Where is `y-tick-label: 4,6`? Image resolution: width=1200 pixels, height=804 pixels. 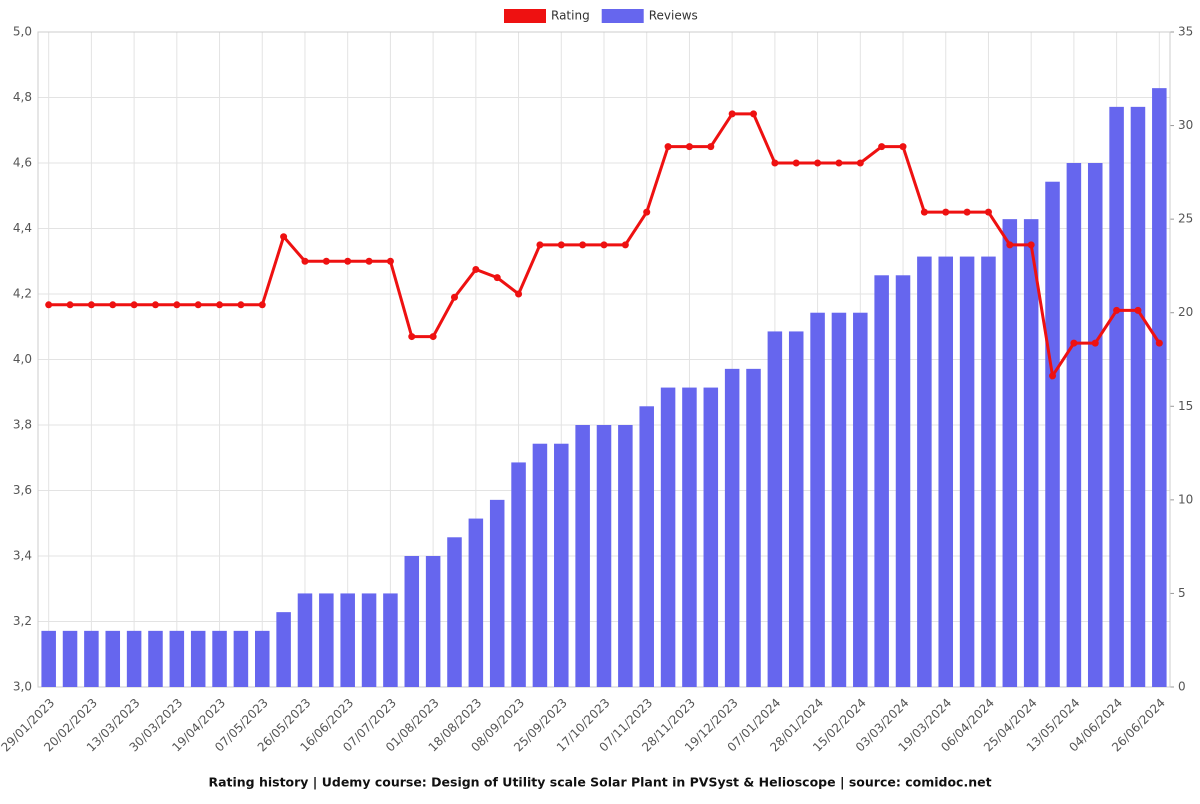
y-tick-label: 4,6 is located at coordinates (22, 163).